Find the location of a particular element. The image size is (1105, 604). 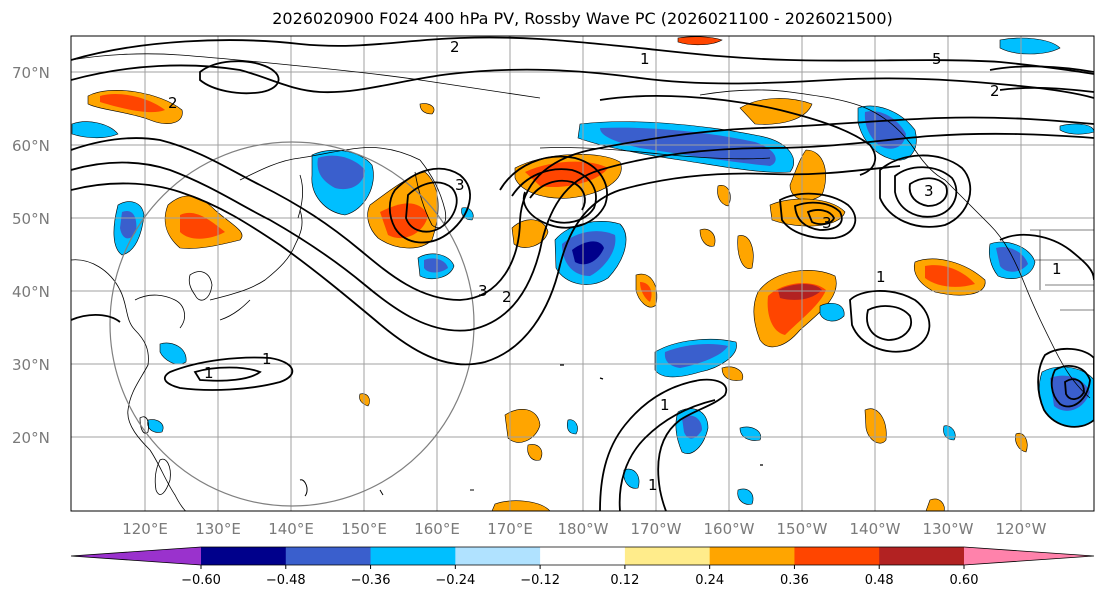

contour-label: 5 is located at coordinates (937, 59).